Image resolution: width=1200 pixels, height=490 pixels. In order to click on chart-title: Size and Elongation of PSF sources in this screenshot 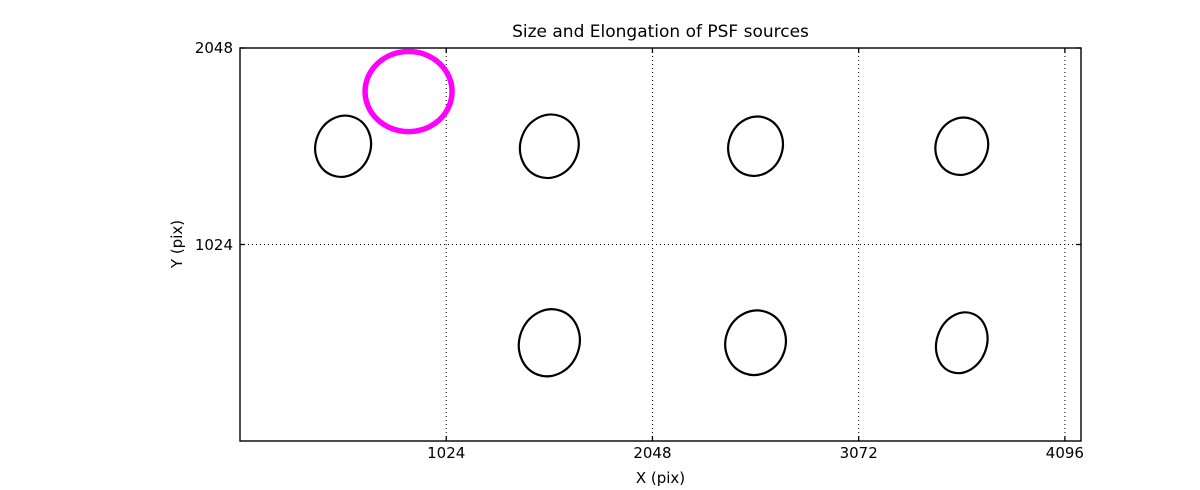, I will do `click(660, 32)`.